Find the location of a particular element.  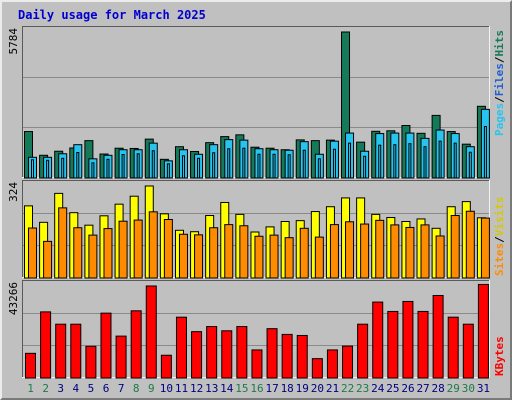

day-label-24: 24 is located at coordinates (378, 388).